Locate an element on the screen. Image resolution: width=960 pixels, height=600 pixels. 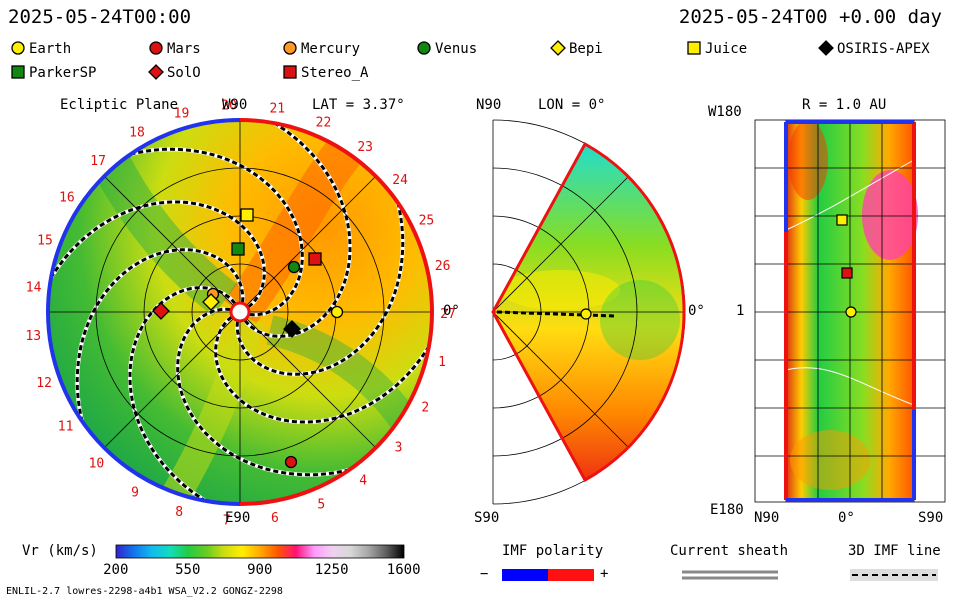
colorbar-tick-label: 1600 is located at coordinates (403, 570).